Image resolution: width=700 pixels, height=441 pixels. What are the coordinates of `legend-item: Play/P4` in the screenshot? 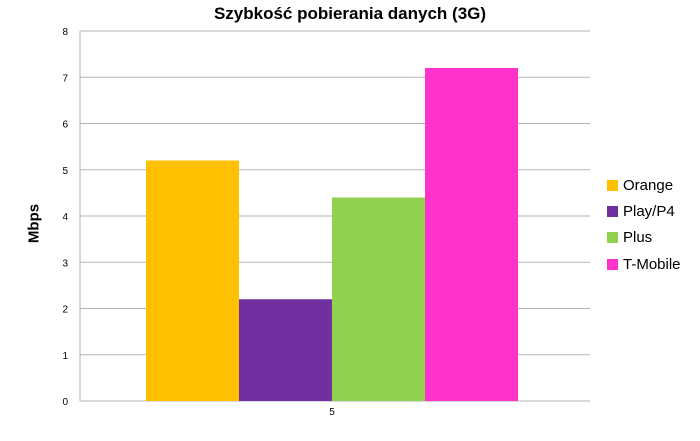 It's located at (644, 211).